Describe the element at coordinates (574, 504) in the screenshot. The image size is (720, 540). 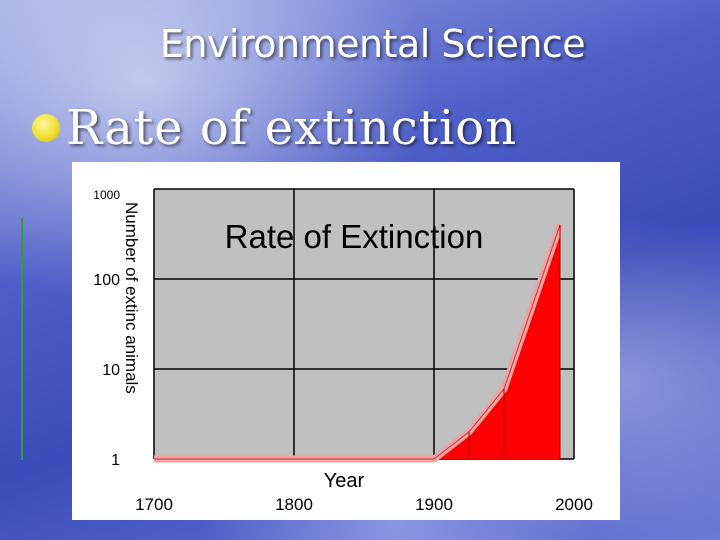
I see `x-tick-label: 2000` at that location.